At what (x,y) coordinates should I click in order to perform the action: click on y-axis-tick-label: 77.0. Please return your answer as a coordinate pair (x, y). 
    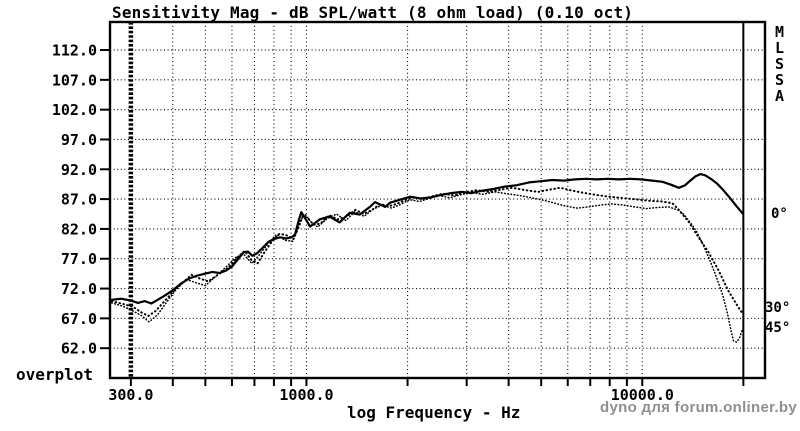
    Looking at the image, I should click on (79, 259).